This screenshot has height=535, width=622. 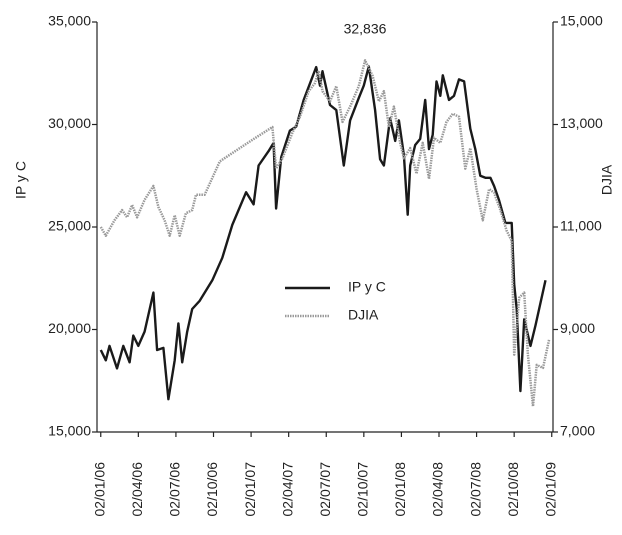 I want to click on x-tick-label: 02/07/07, so click(x=325, y=489).